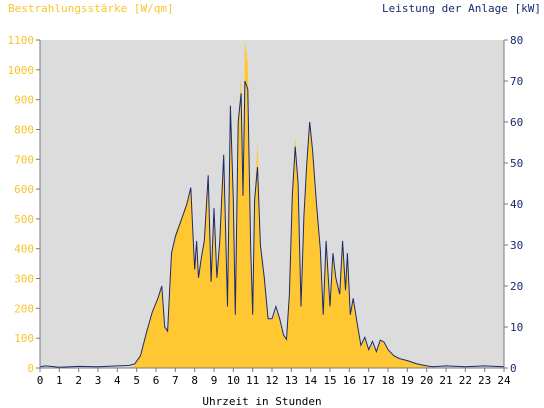 This screenshot has height=408, width=544. What do you see at coordinates (484, 380) in the screenshot?
I see `x-tick-label: 23` at bounding box center [484, 380].